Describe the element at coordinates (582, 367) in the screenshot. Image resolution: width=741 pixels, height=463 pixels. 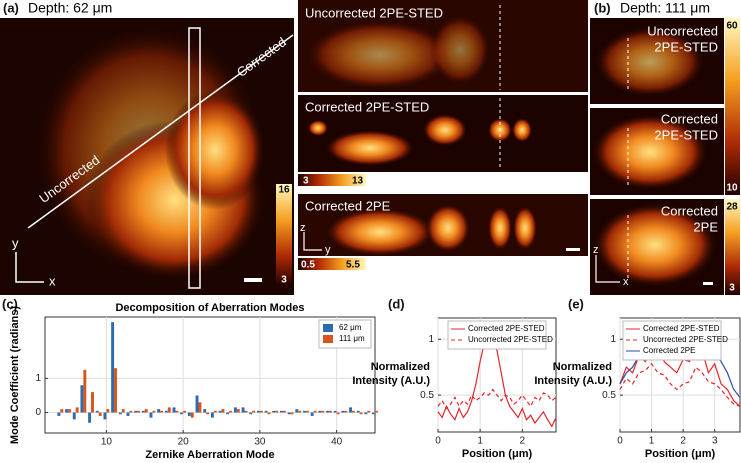
I see `y-axis-label: Normalized` at that location.